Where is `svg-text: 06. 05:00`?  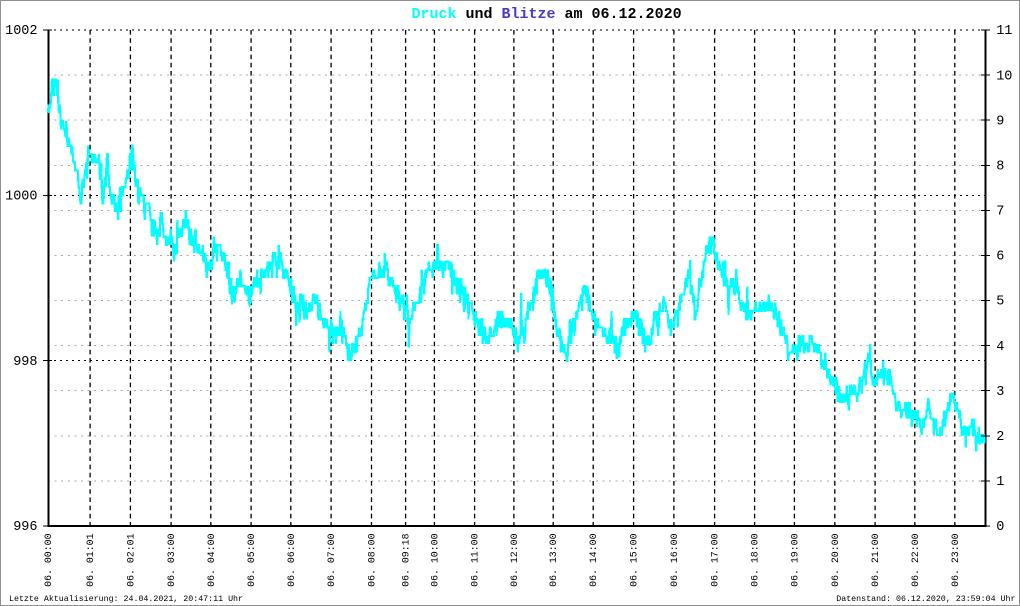 svg-text: 06. 05:00 is located at coordinates (251, 559).